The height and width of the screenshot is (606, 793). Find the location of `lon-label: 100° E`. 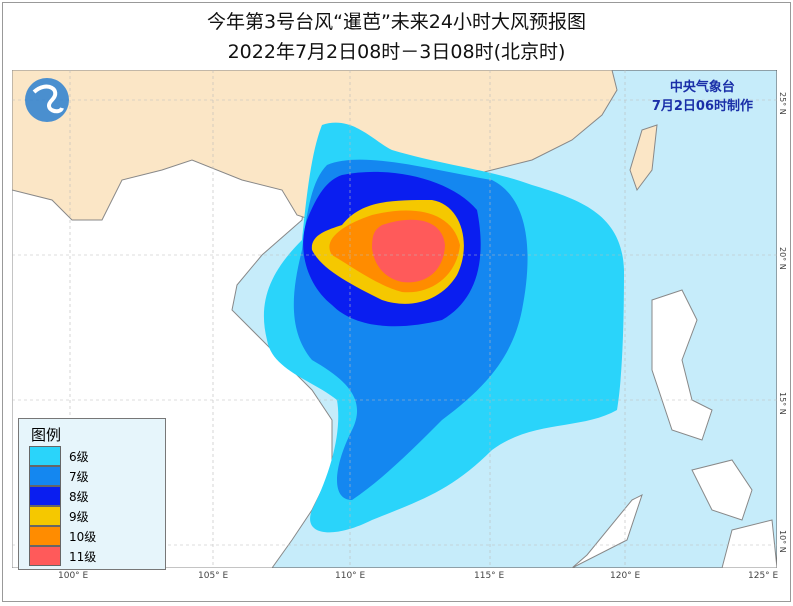

lon-label: 100° E is located at coordinates (73, 576).